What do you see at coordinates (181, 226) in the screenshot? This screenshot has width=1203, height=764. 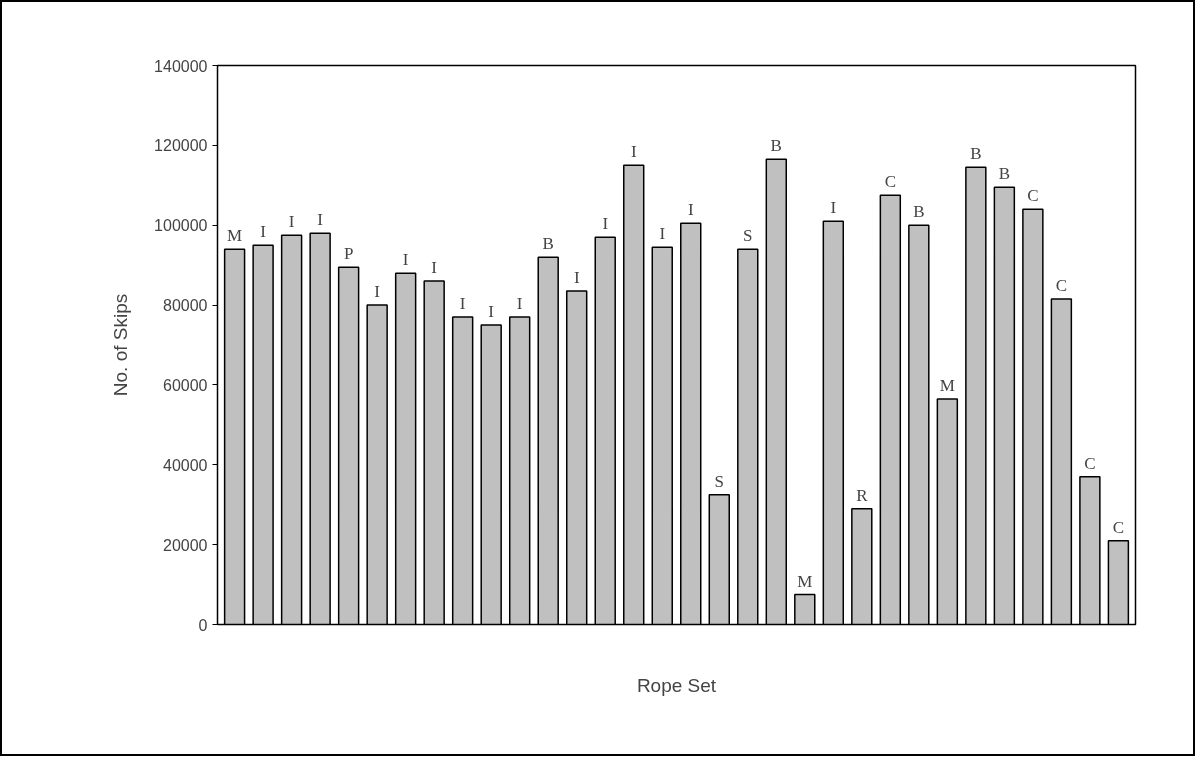 I see `y-tick-label: 100000` at bounding box center [181, 226].